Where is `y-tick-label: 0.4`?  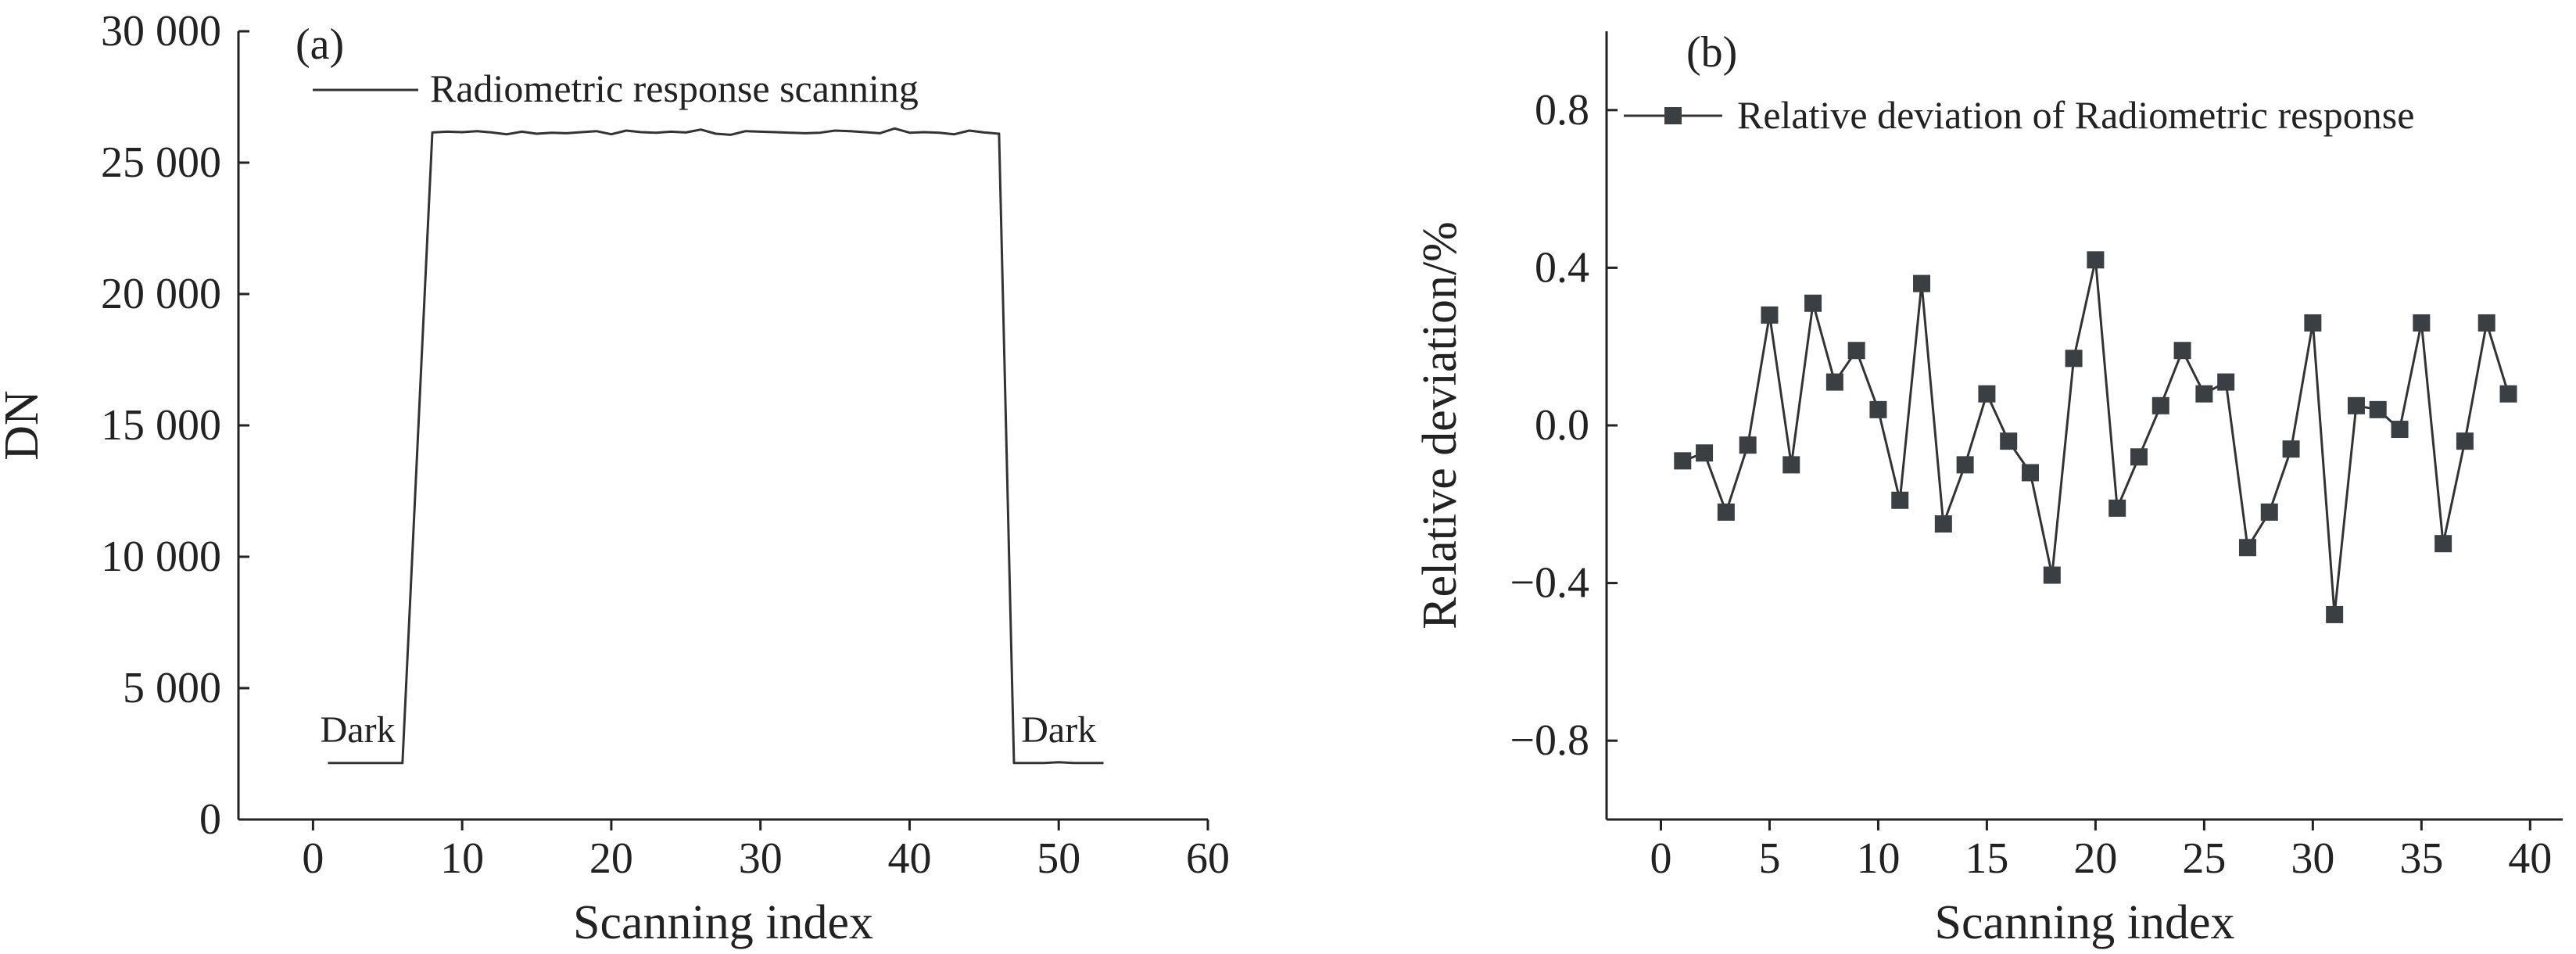
y-tick-label: 0.4 is located at coordinates (1562, 267).